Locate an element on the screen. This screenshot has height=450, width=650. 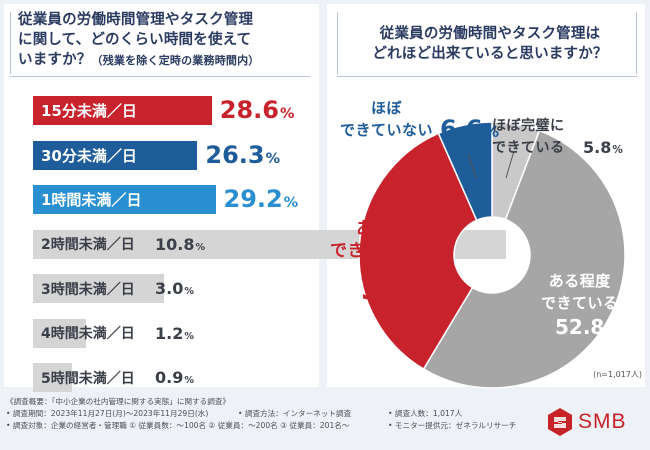
bar-category-label: 30分未満／日 is located at coordinates (89, 155).